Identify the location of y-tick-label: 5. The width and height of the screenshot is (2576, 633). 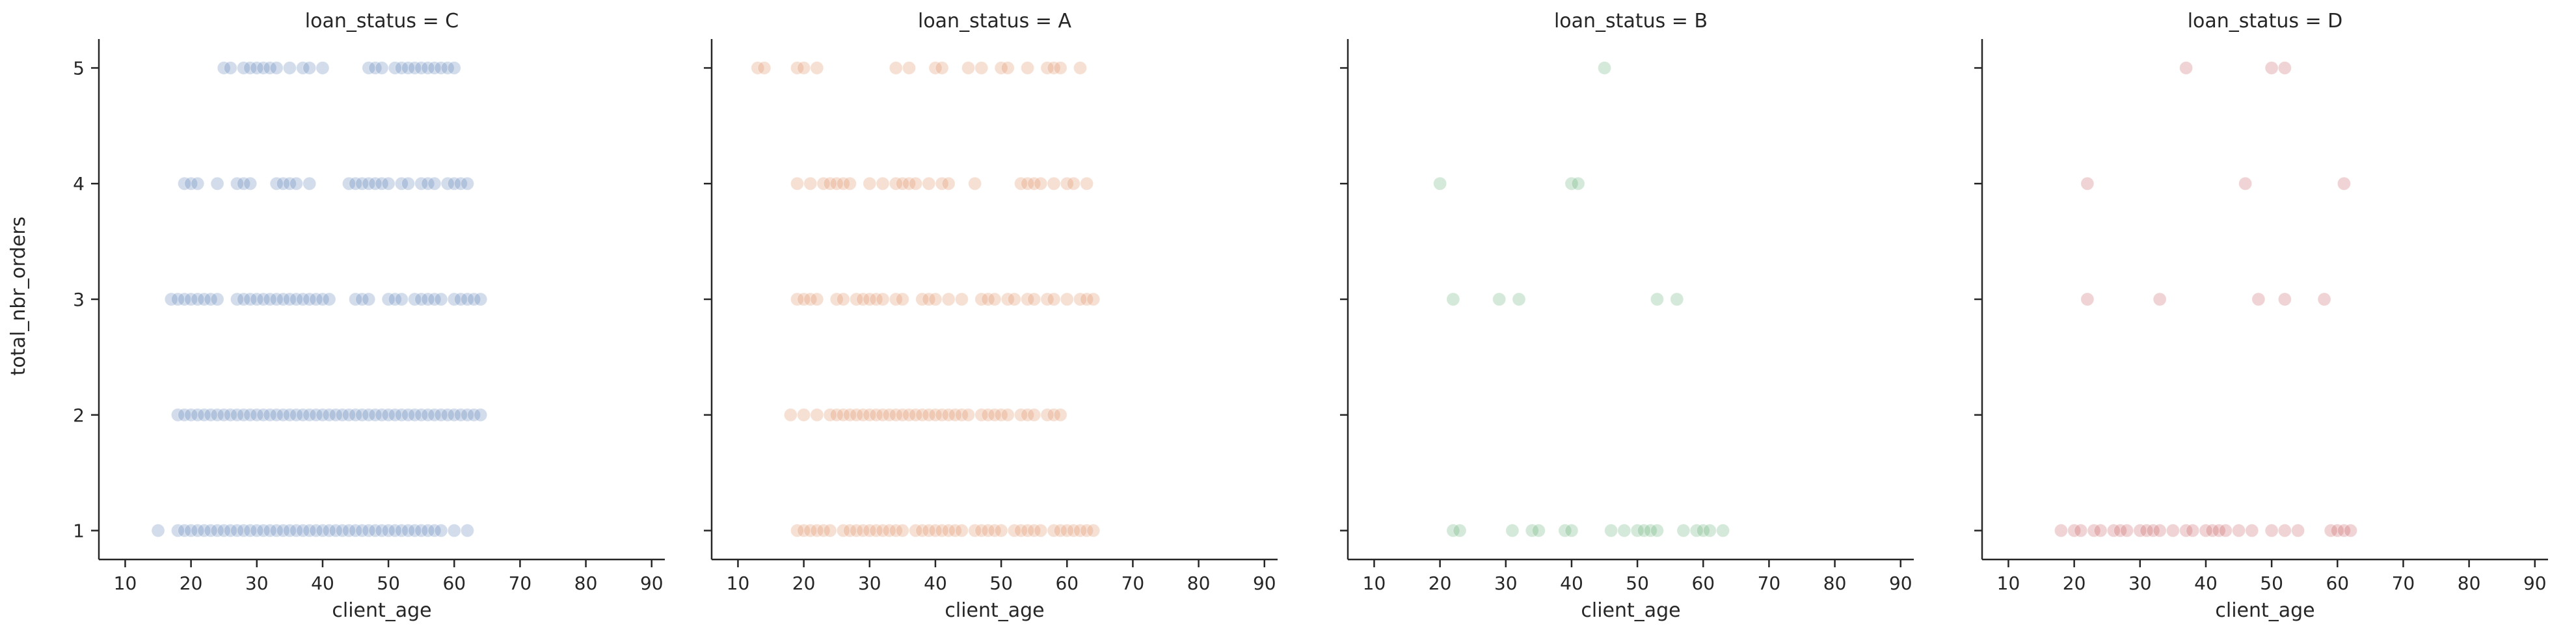
(79, 68).